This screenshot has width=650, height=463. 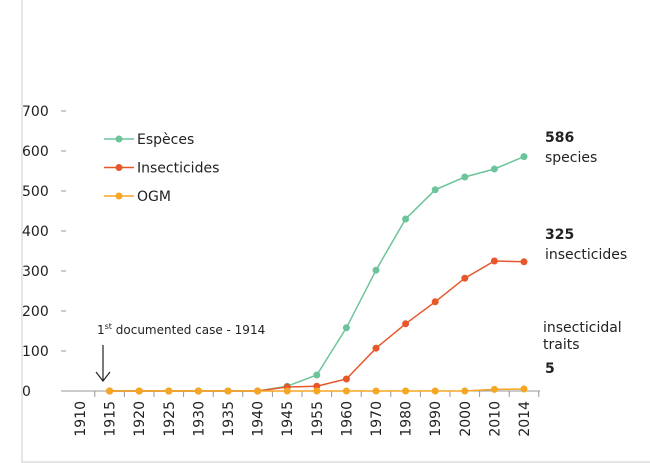 I want to click on note-arrow, so click(x=103, y=363).